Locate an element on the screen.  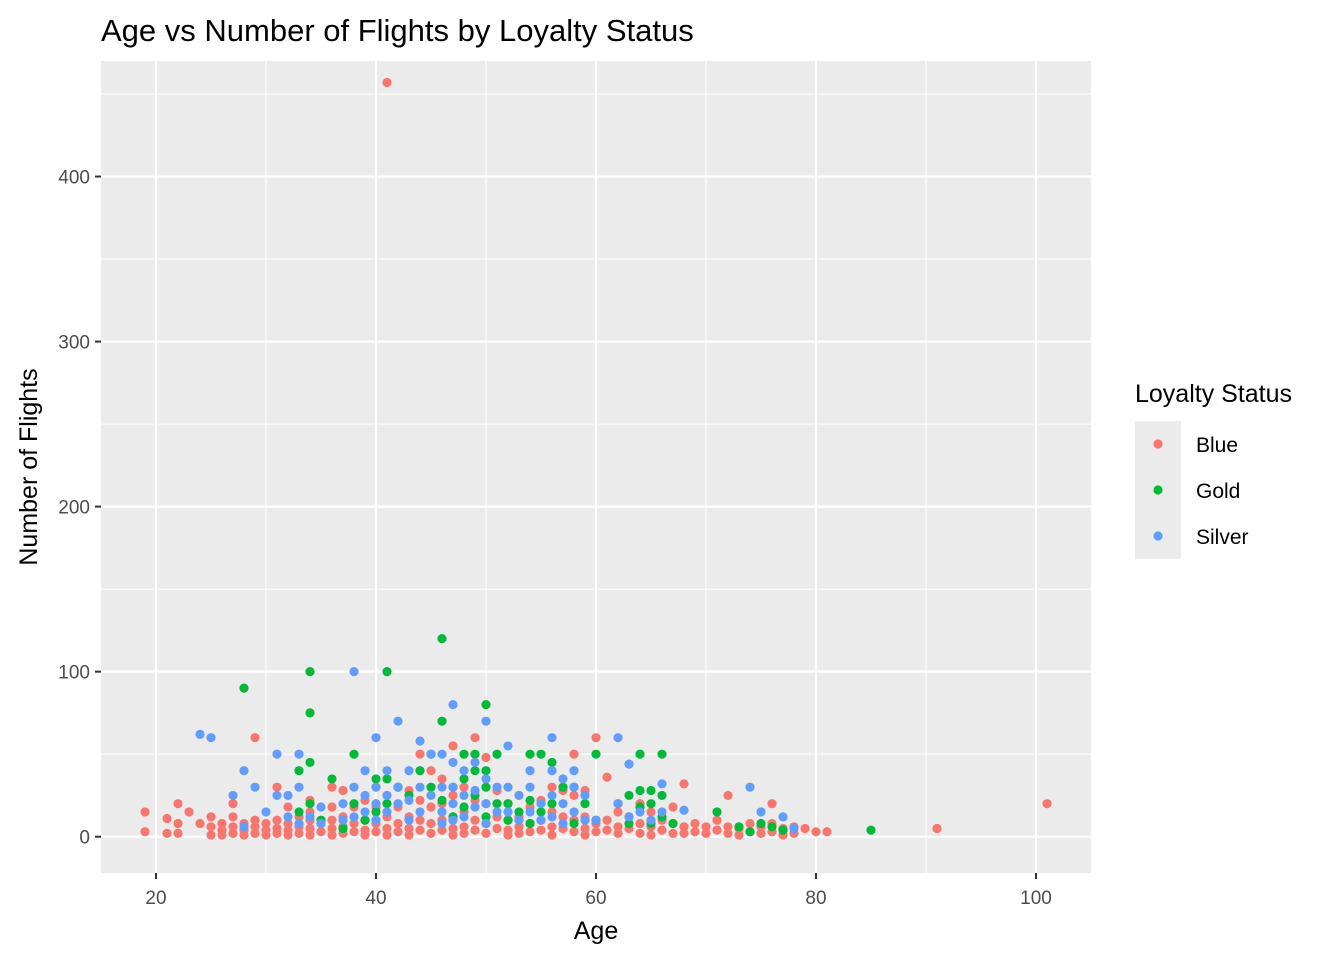
y-tick-label: 0 is located at coordinates (84, 838).